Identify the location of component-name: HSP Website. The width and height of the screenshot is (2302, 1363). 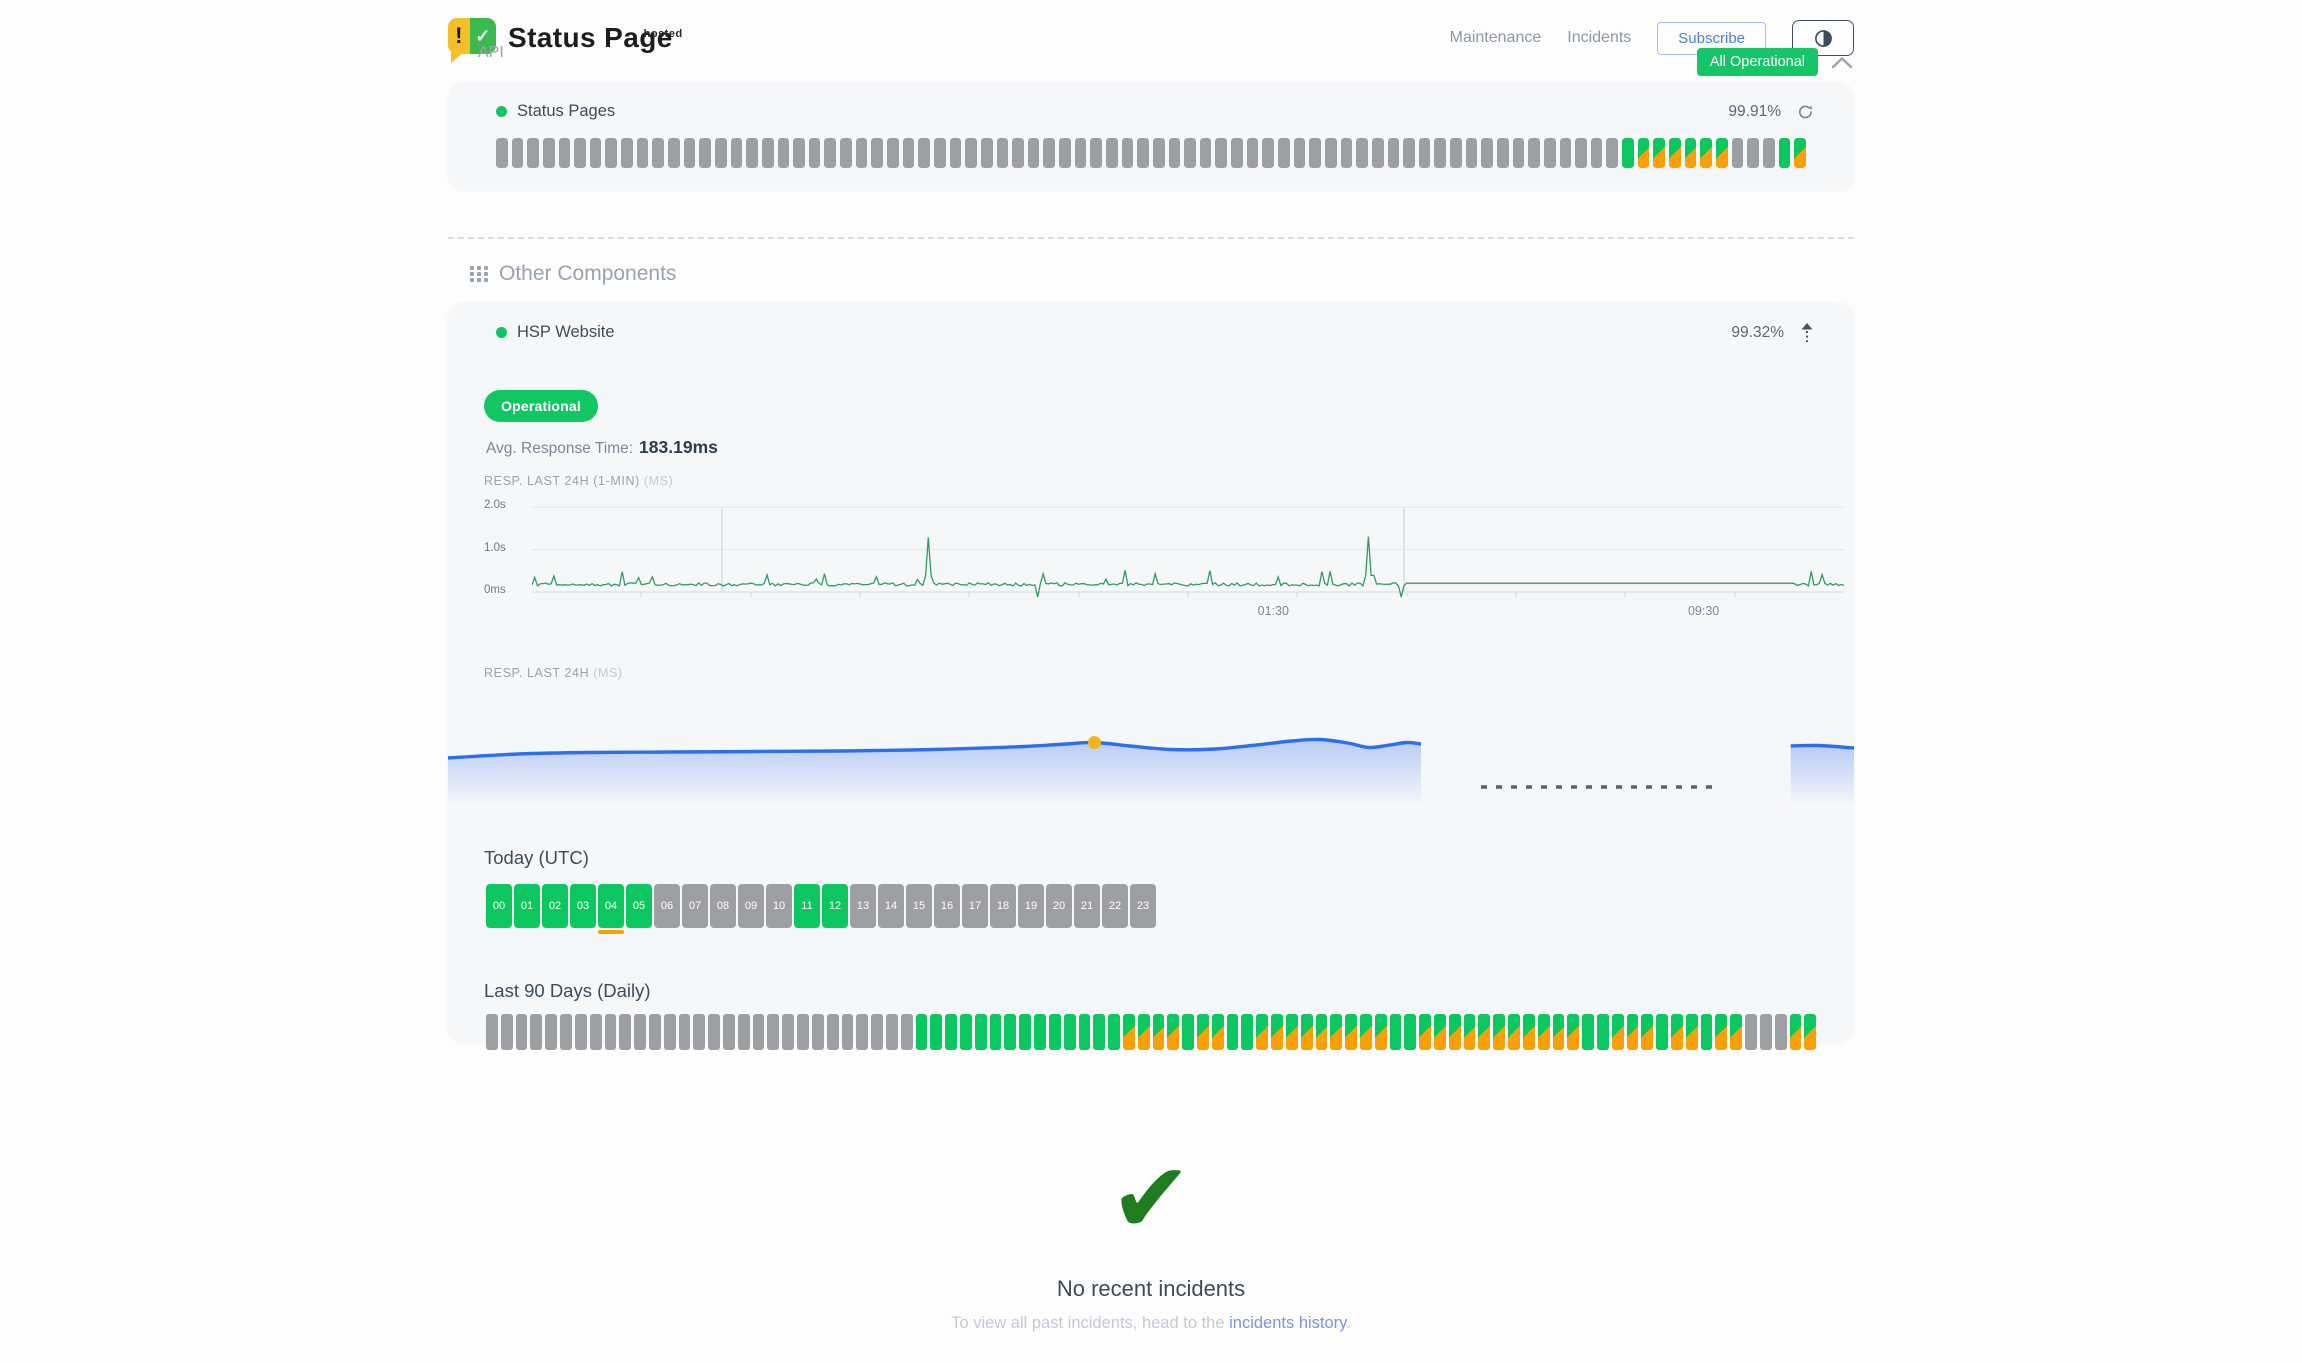
(566, 332).